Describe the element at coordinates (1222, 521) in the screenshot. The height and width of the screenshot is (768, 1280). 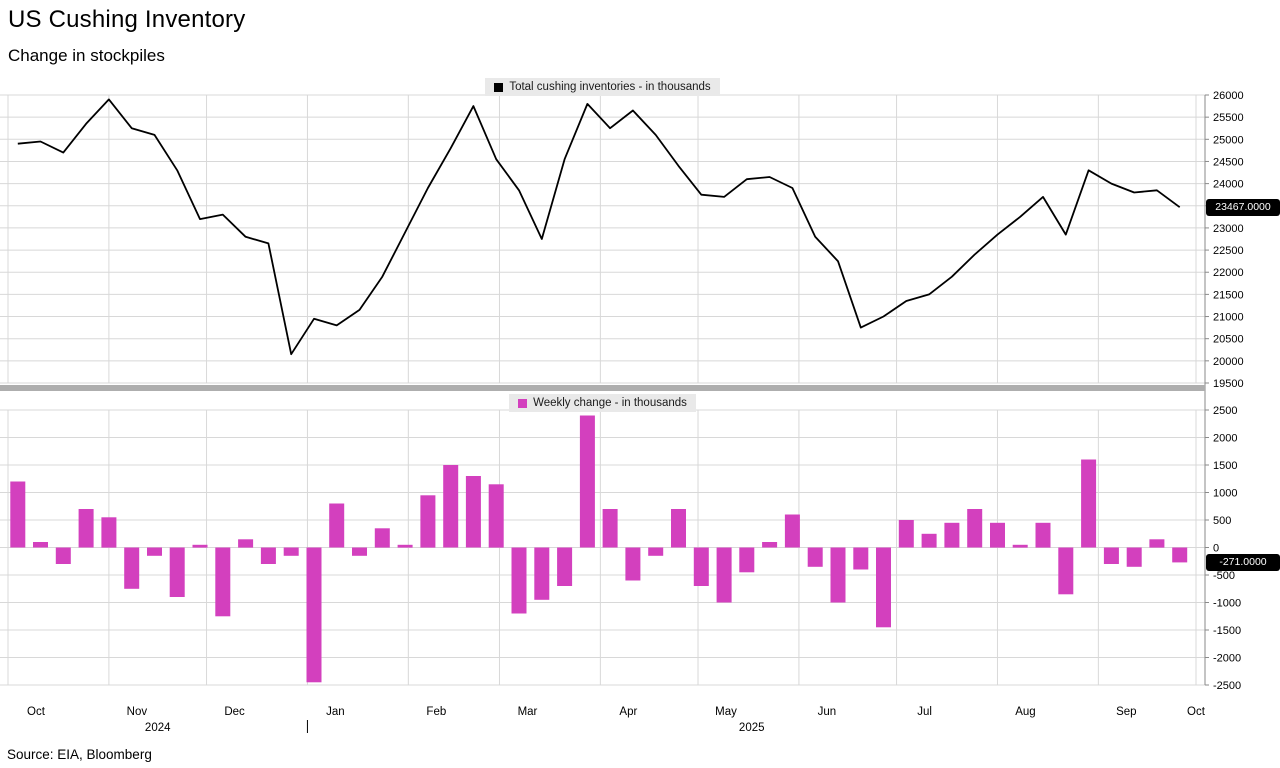
I see `y-axis-tick-label: 500` at that location.